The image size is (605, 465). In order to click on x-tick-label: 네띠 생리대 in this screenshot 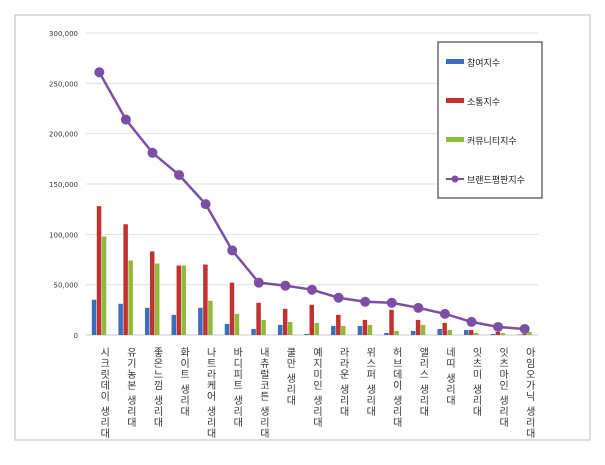, I will do `click(449, 376)`.